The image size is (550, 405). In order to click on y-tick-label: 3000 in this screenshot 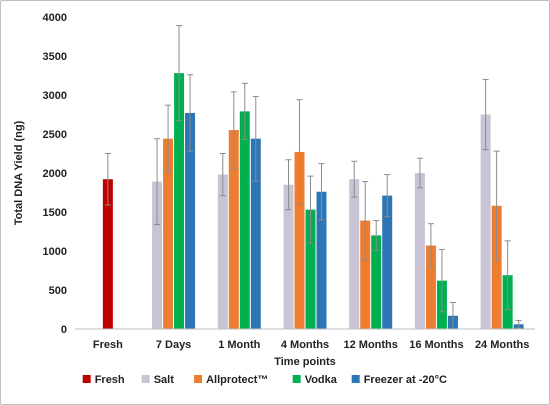, I will do `click(55, 96)`.